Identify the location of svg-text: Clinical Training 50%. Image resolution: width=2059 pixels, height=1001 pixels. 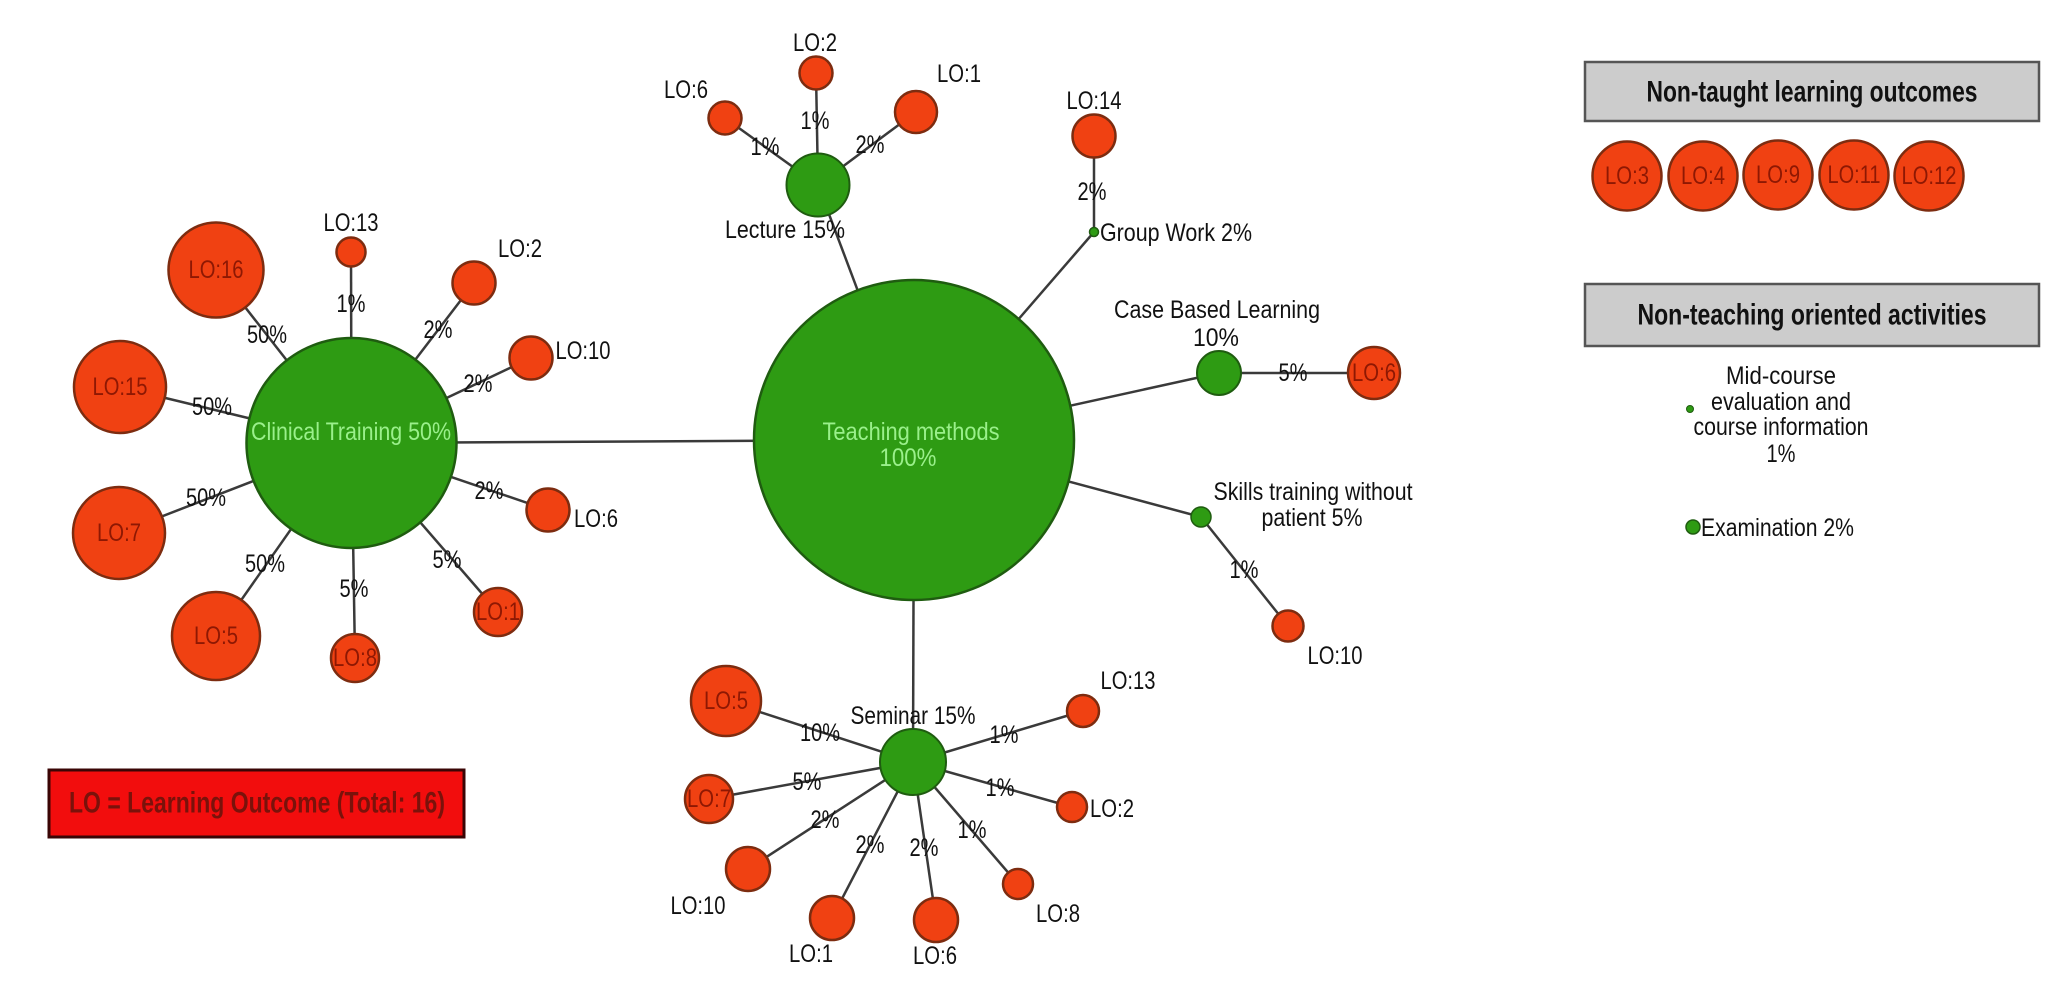
(351, 432).